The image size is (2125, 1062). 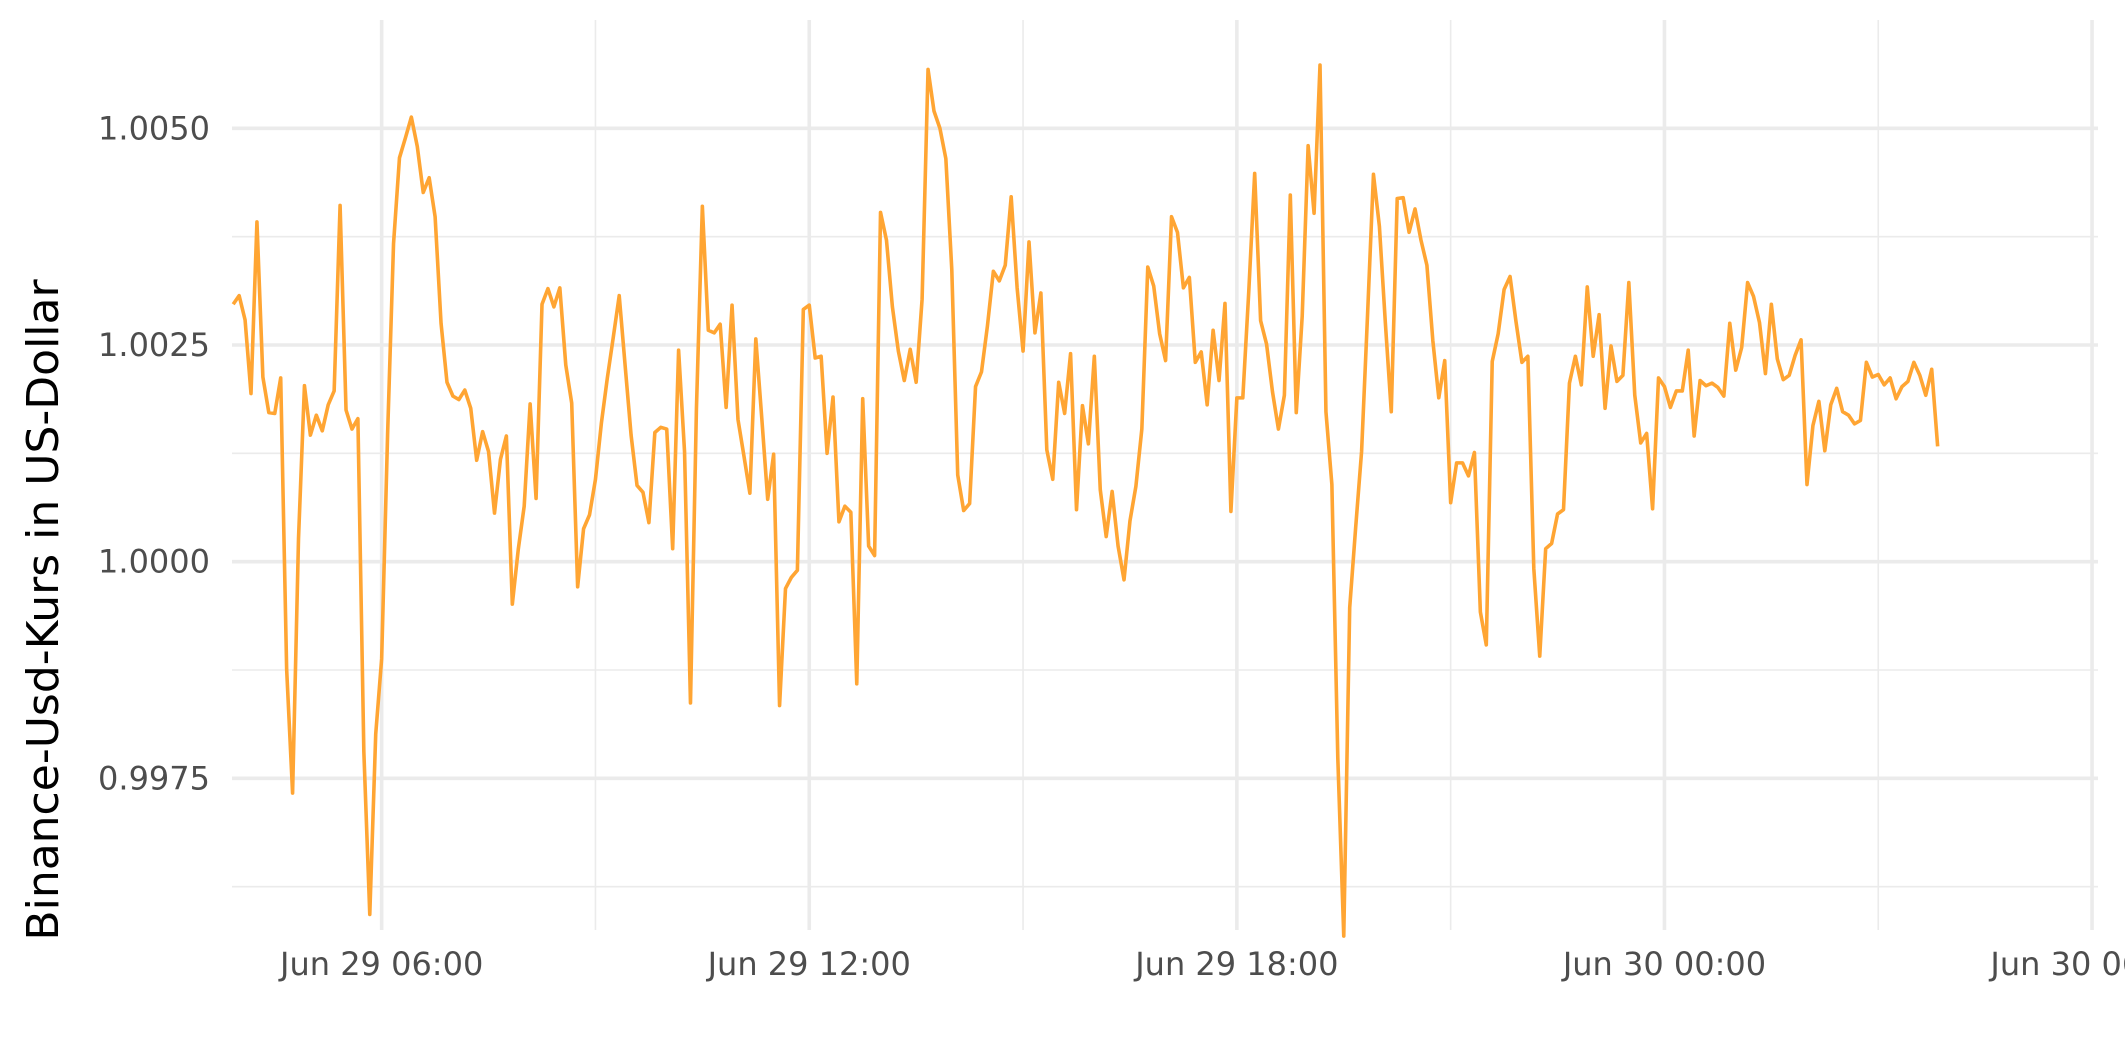 I want to click on y-axis-title: Binance-Usd-Kurs in US-Dollar, so click(x=43, y=610).